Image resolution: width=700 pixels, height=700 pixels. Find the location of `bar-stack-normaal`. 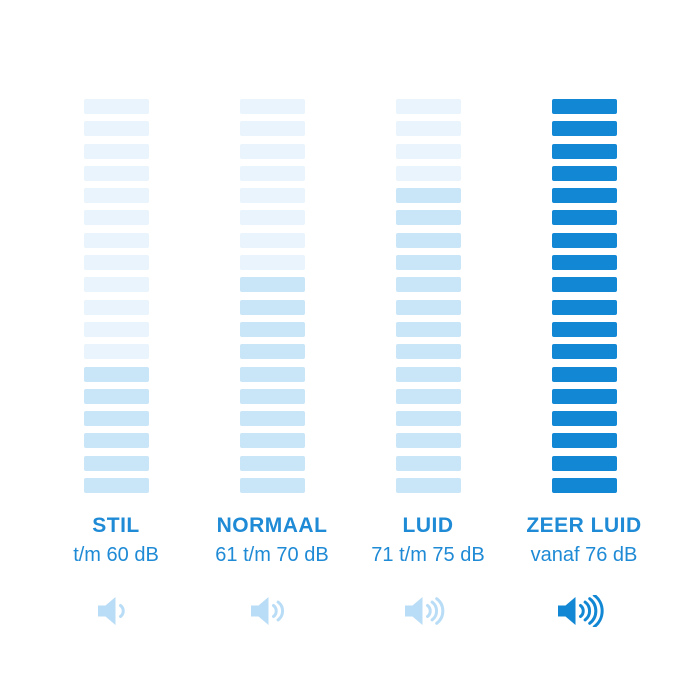

bar-stack-normaal is located at coordinates (272, 296).